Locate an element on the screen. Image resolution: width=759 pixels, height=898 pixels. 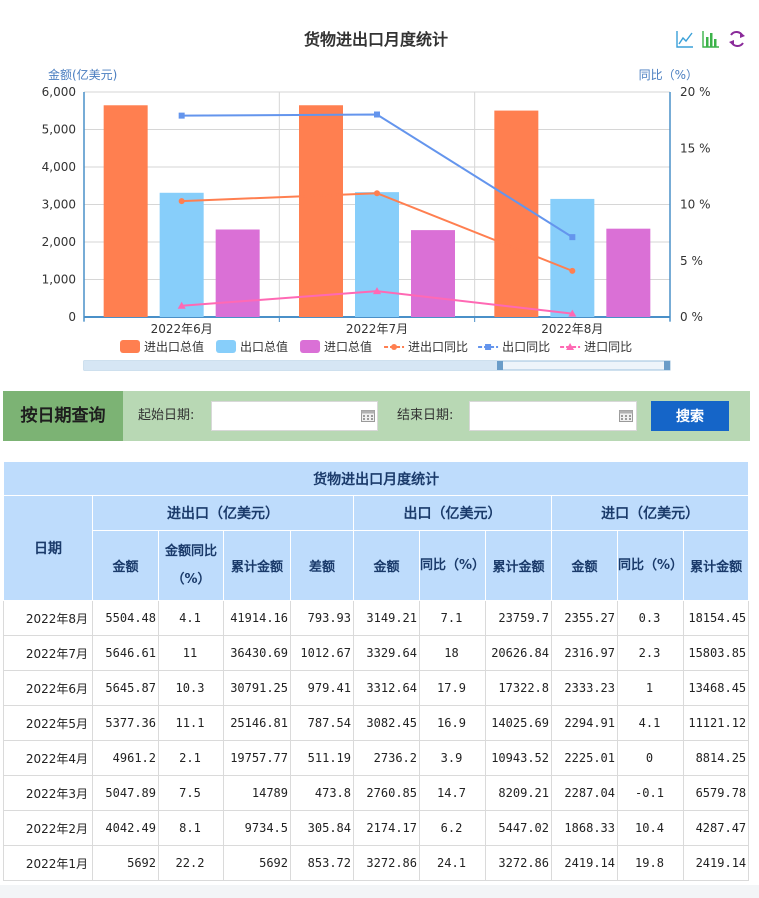
end-date-input is located at coordinates (553, 416).